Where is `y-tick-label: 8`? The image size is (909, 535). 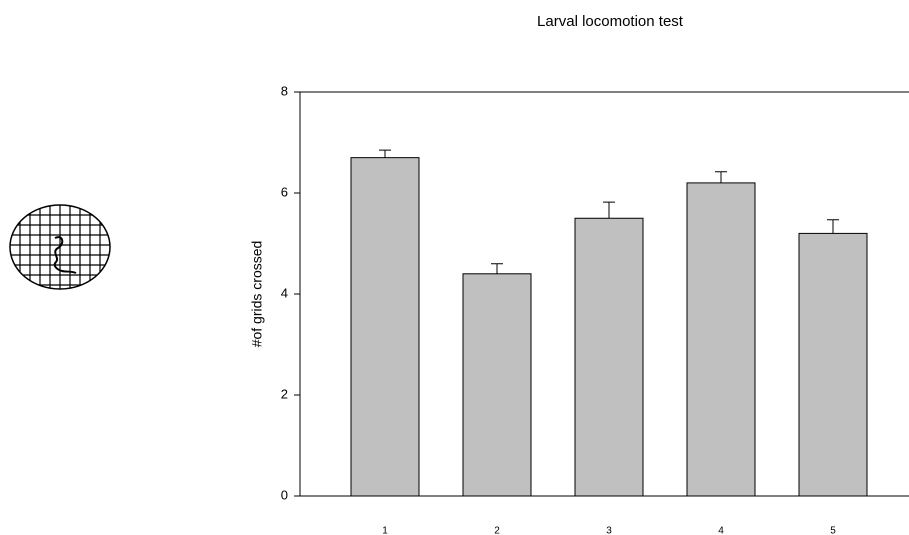 y-tick-label: 8 is located at coordinates (284, 90).